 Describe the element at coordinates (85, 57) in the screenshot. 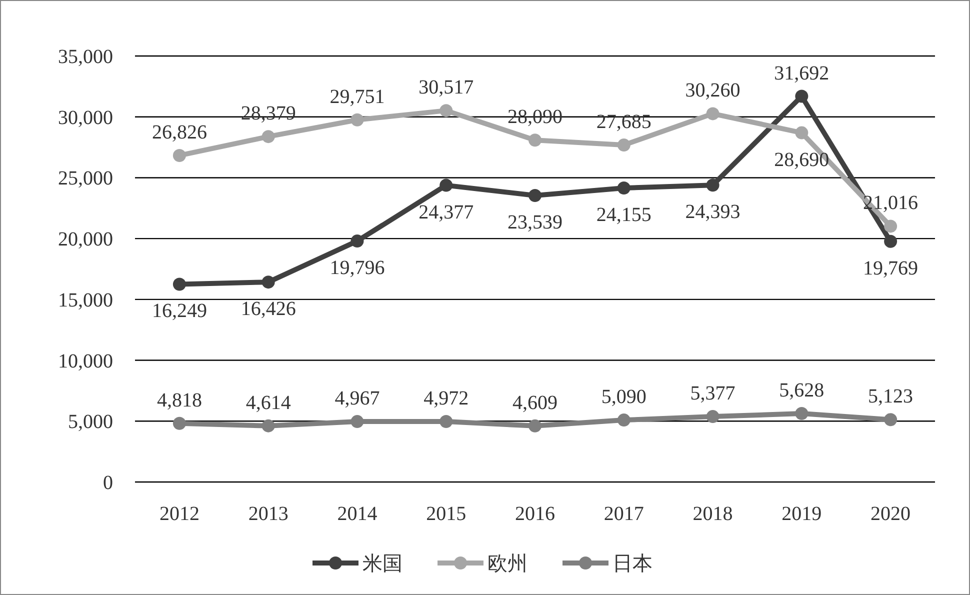

I see `y-tick-label: 35,000` at that location.